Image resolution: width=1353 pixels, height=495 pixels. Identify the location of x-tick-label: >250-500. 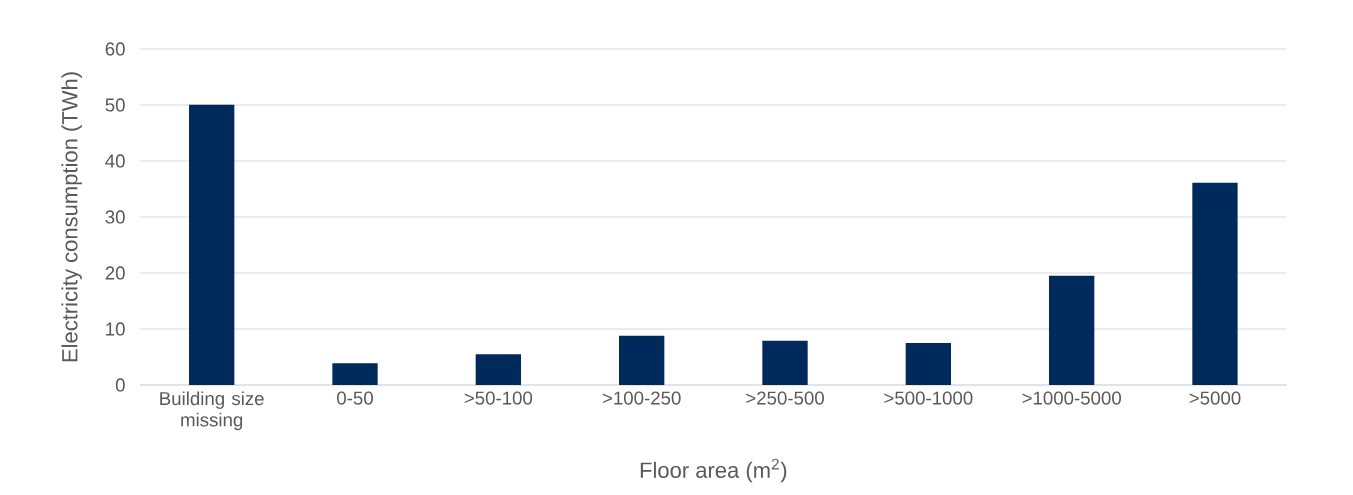
(785, 398).